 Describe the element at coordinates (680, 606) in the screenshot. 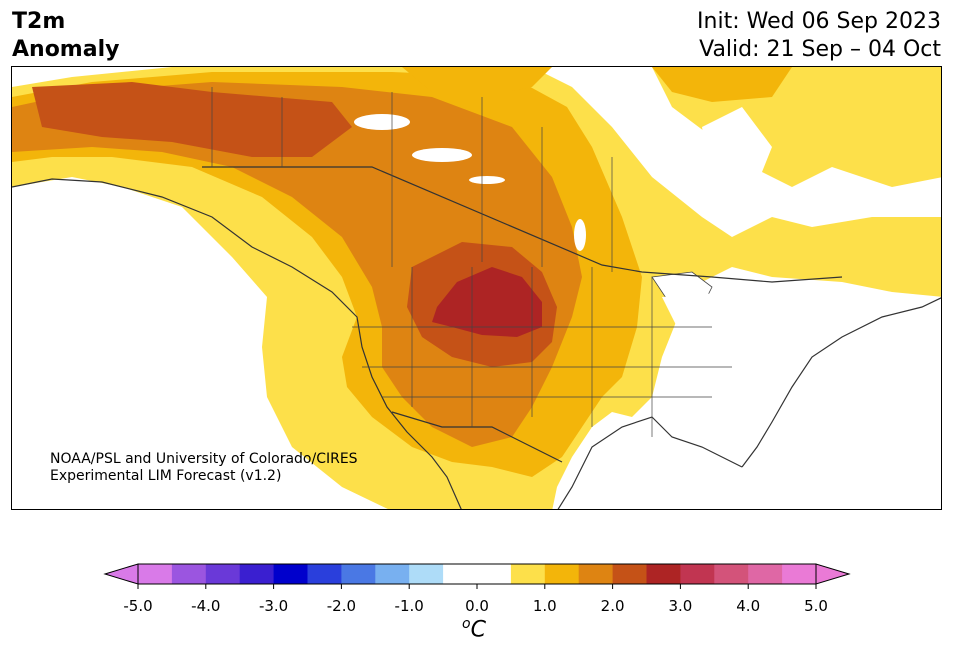

I see `colorbar-tick-label: 3.0` at that location.